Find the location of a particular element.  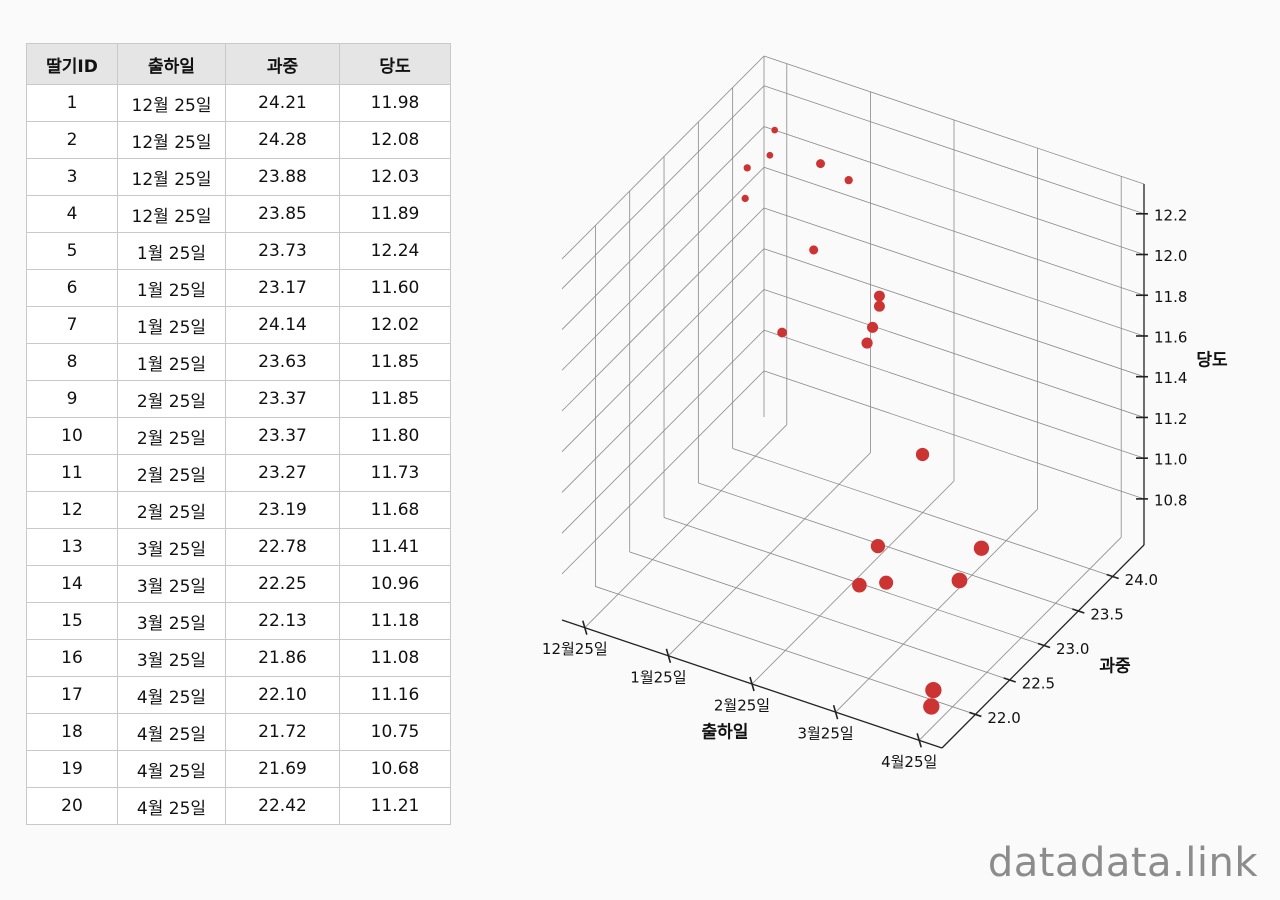

cell-id: 20 is located at coordinates (72, 806).